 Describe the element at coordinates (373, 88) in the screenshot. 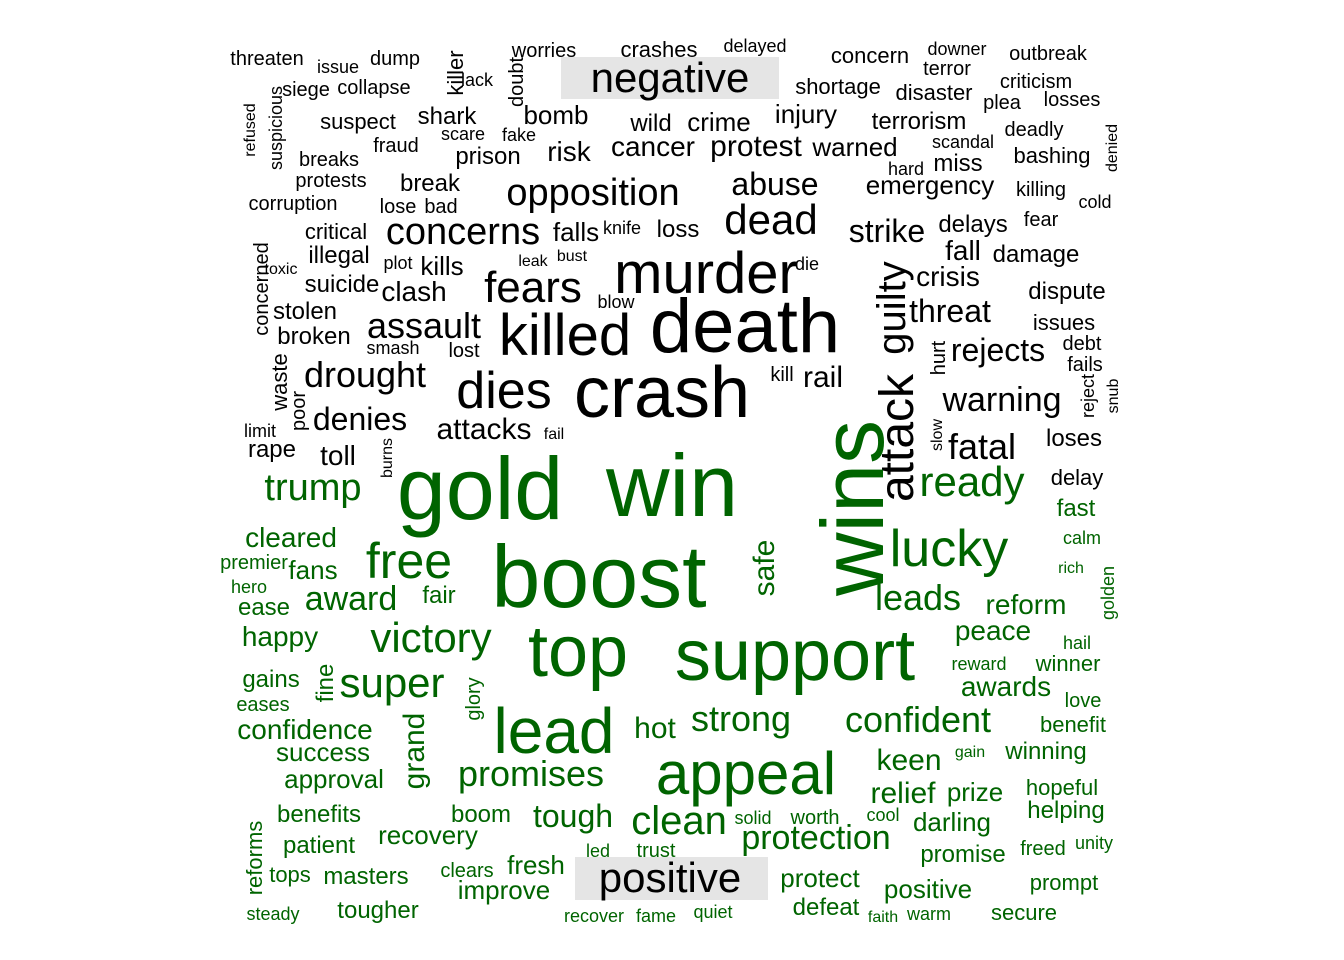

I see `word-negative-collapse: collapse` at that location.